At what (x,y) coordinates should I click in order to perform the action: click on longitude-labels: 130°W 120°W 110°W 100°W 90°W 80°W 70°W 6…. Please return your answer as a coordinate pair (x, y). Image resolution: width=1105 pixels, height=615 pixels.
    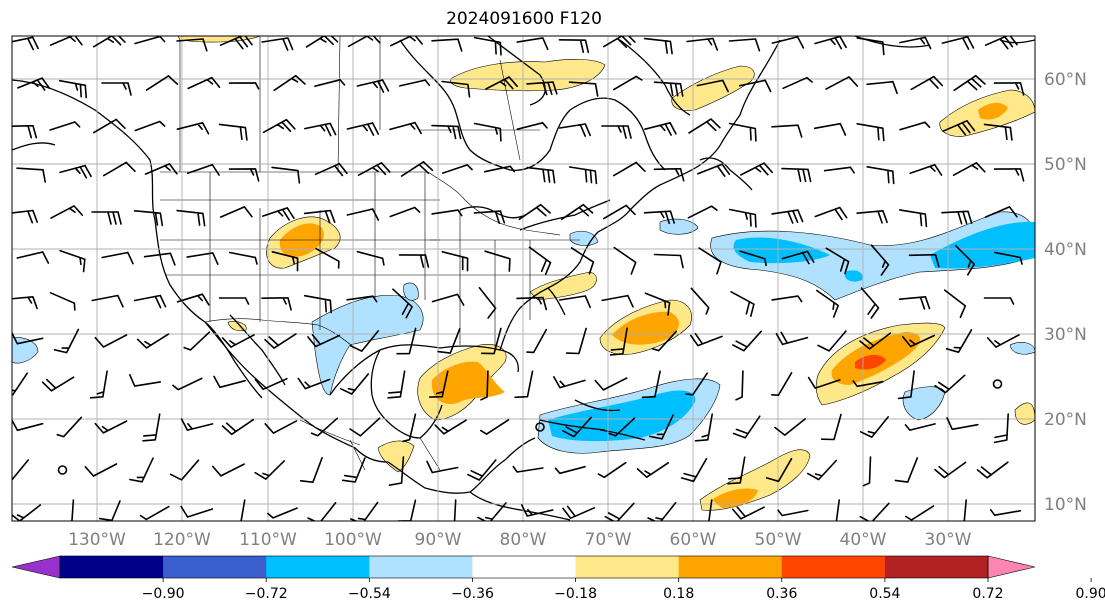
    Looking at the image, I should click on (520, 540).